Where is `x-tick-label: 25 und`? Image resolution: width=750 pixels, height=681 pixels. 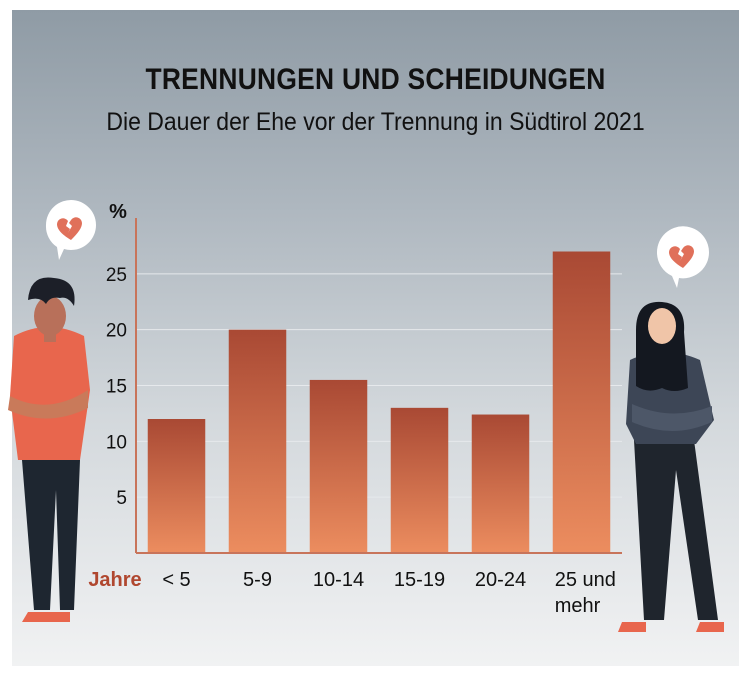 x-tick-label: 25 und is located at coordinates (585, 580).